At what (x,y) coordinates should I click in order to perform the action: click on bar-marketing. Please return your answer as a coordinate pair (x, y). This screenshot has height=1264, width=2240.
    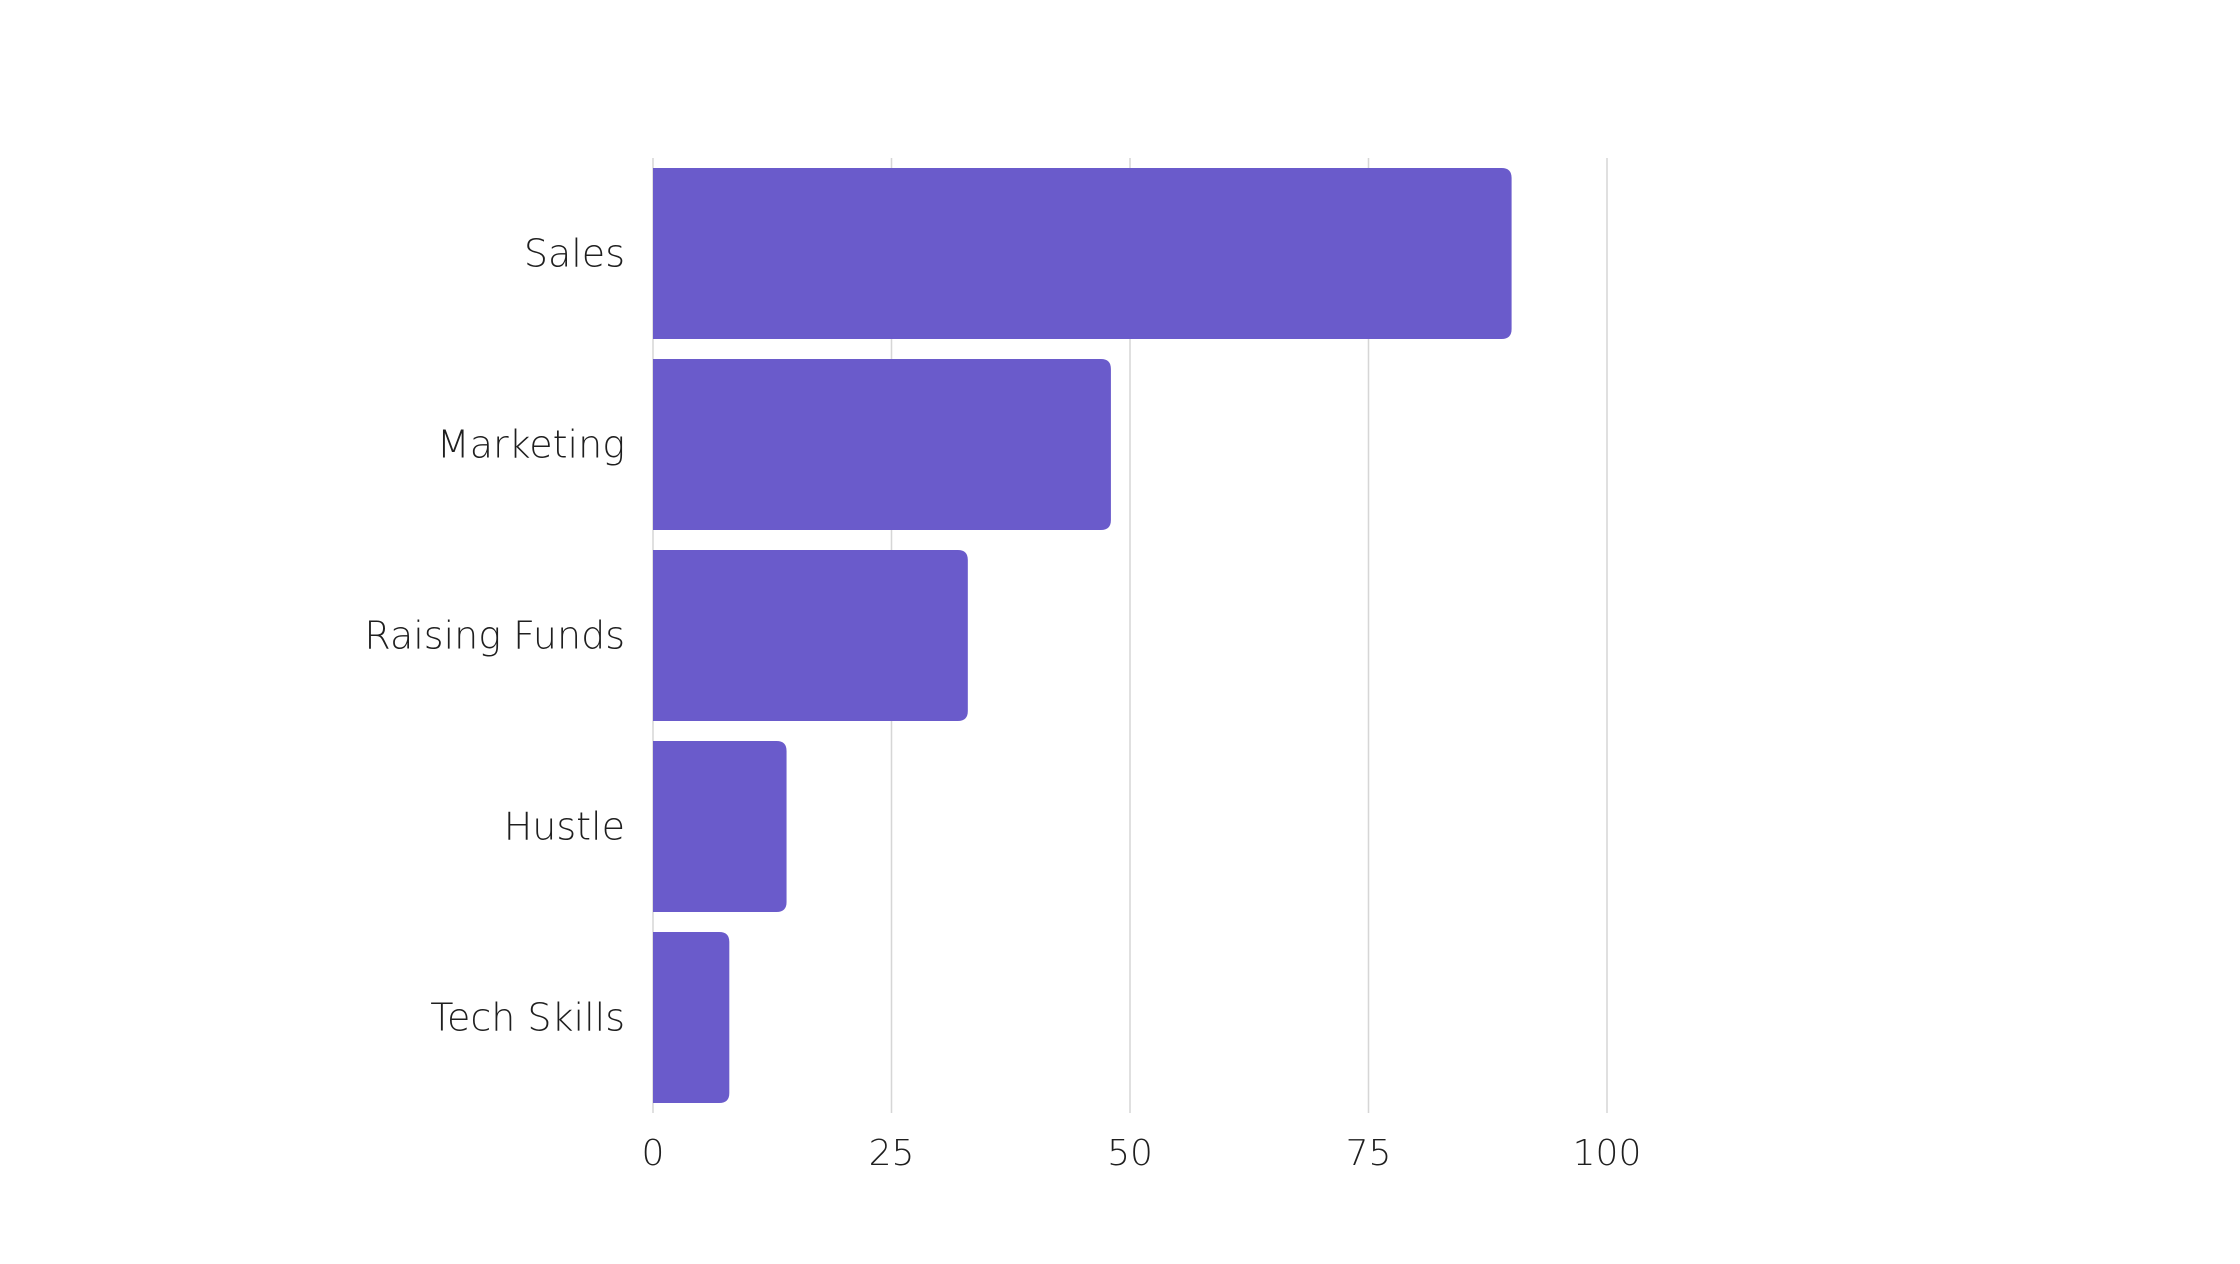
    Looking at the image, I should click on (882, 444).